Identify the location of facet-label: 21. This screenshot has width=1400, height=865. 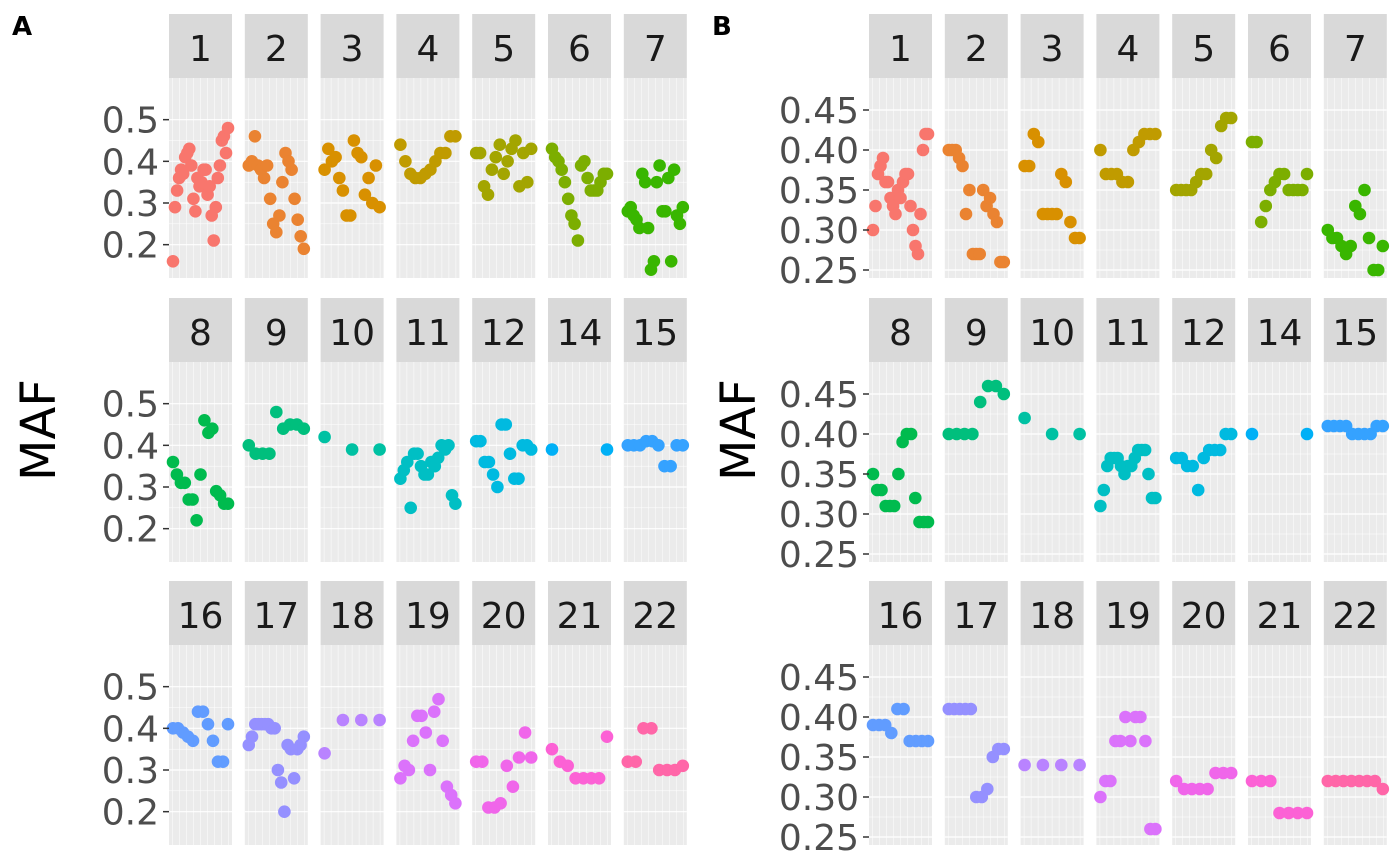
(1280, 616).